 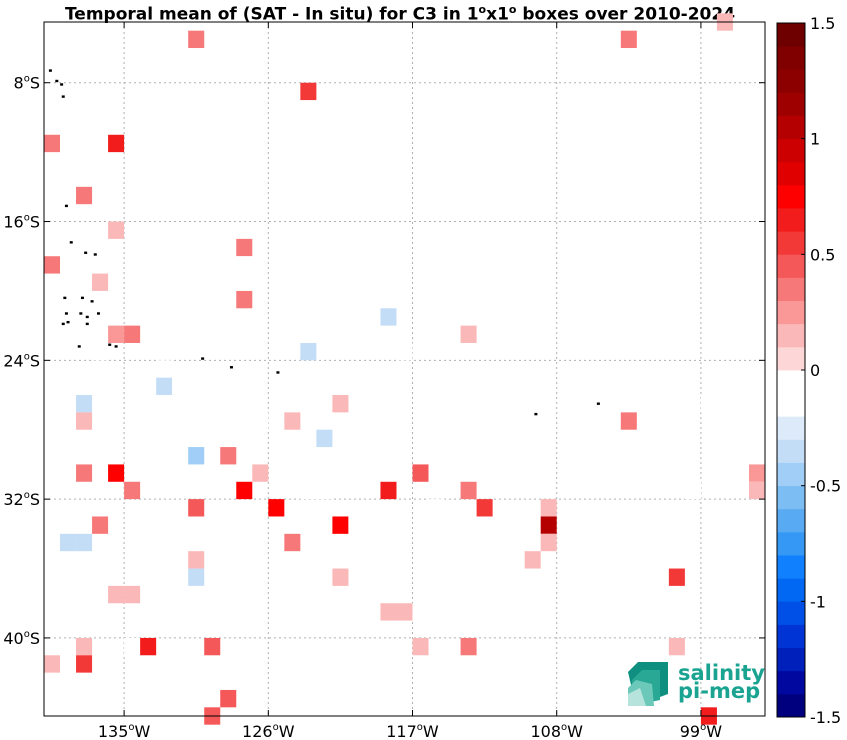 I want to click on colorbar-tick-label: 1, so click(x=815, y=139).